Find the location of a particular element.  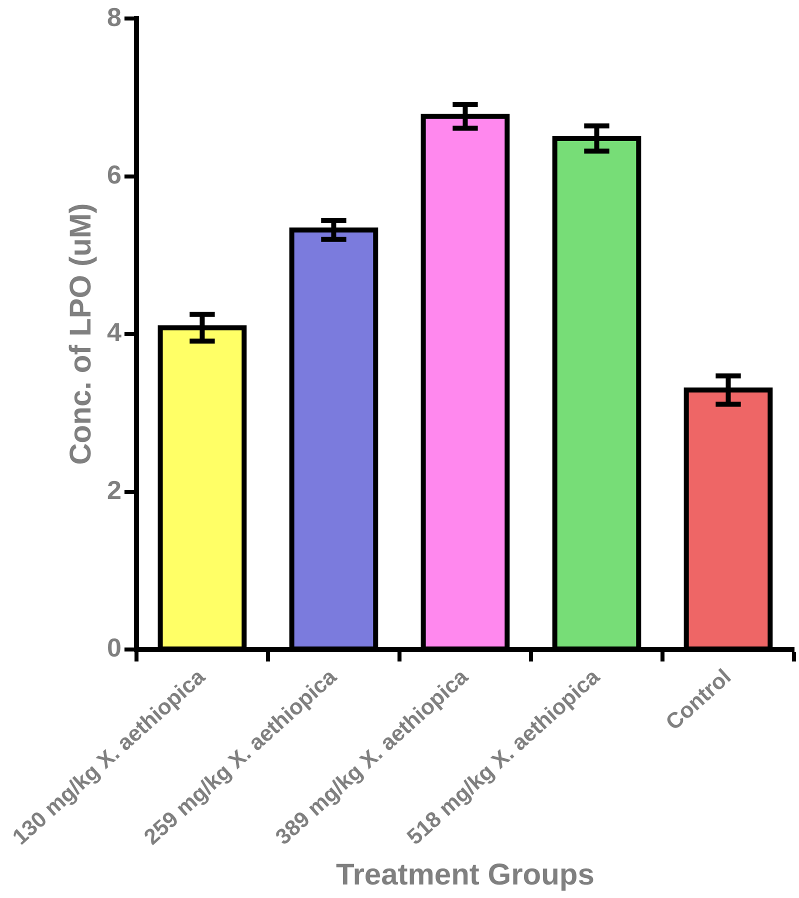

y-tick-label: 6 is located at coordinates (114, 174).